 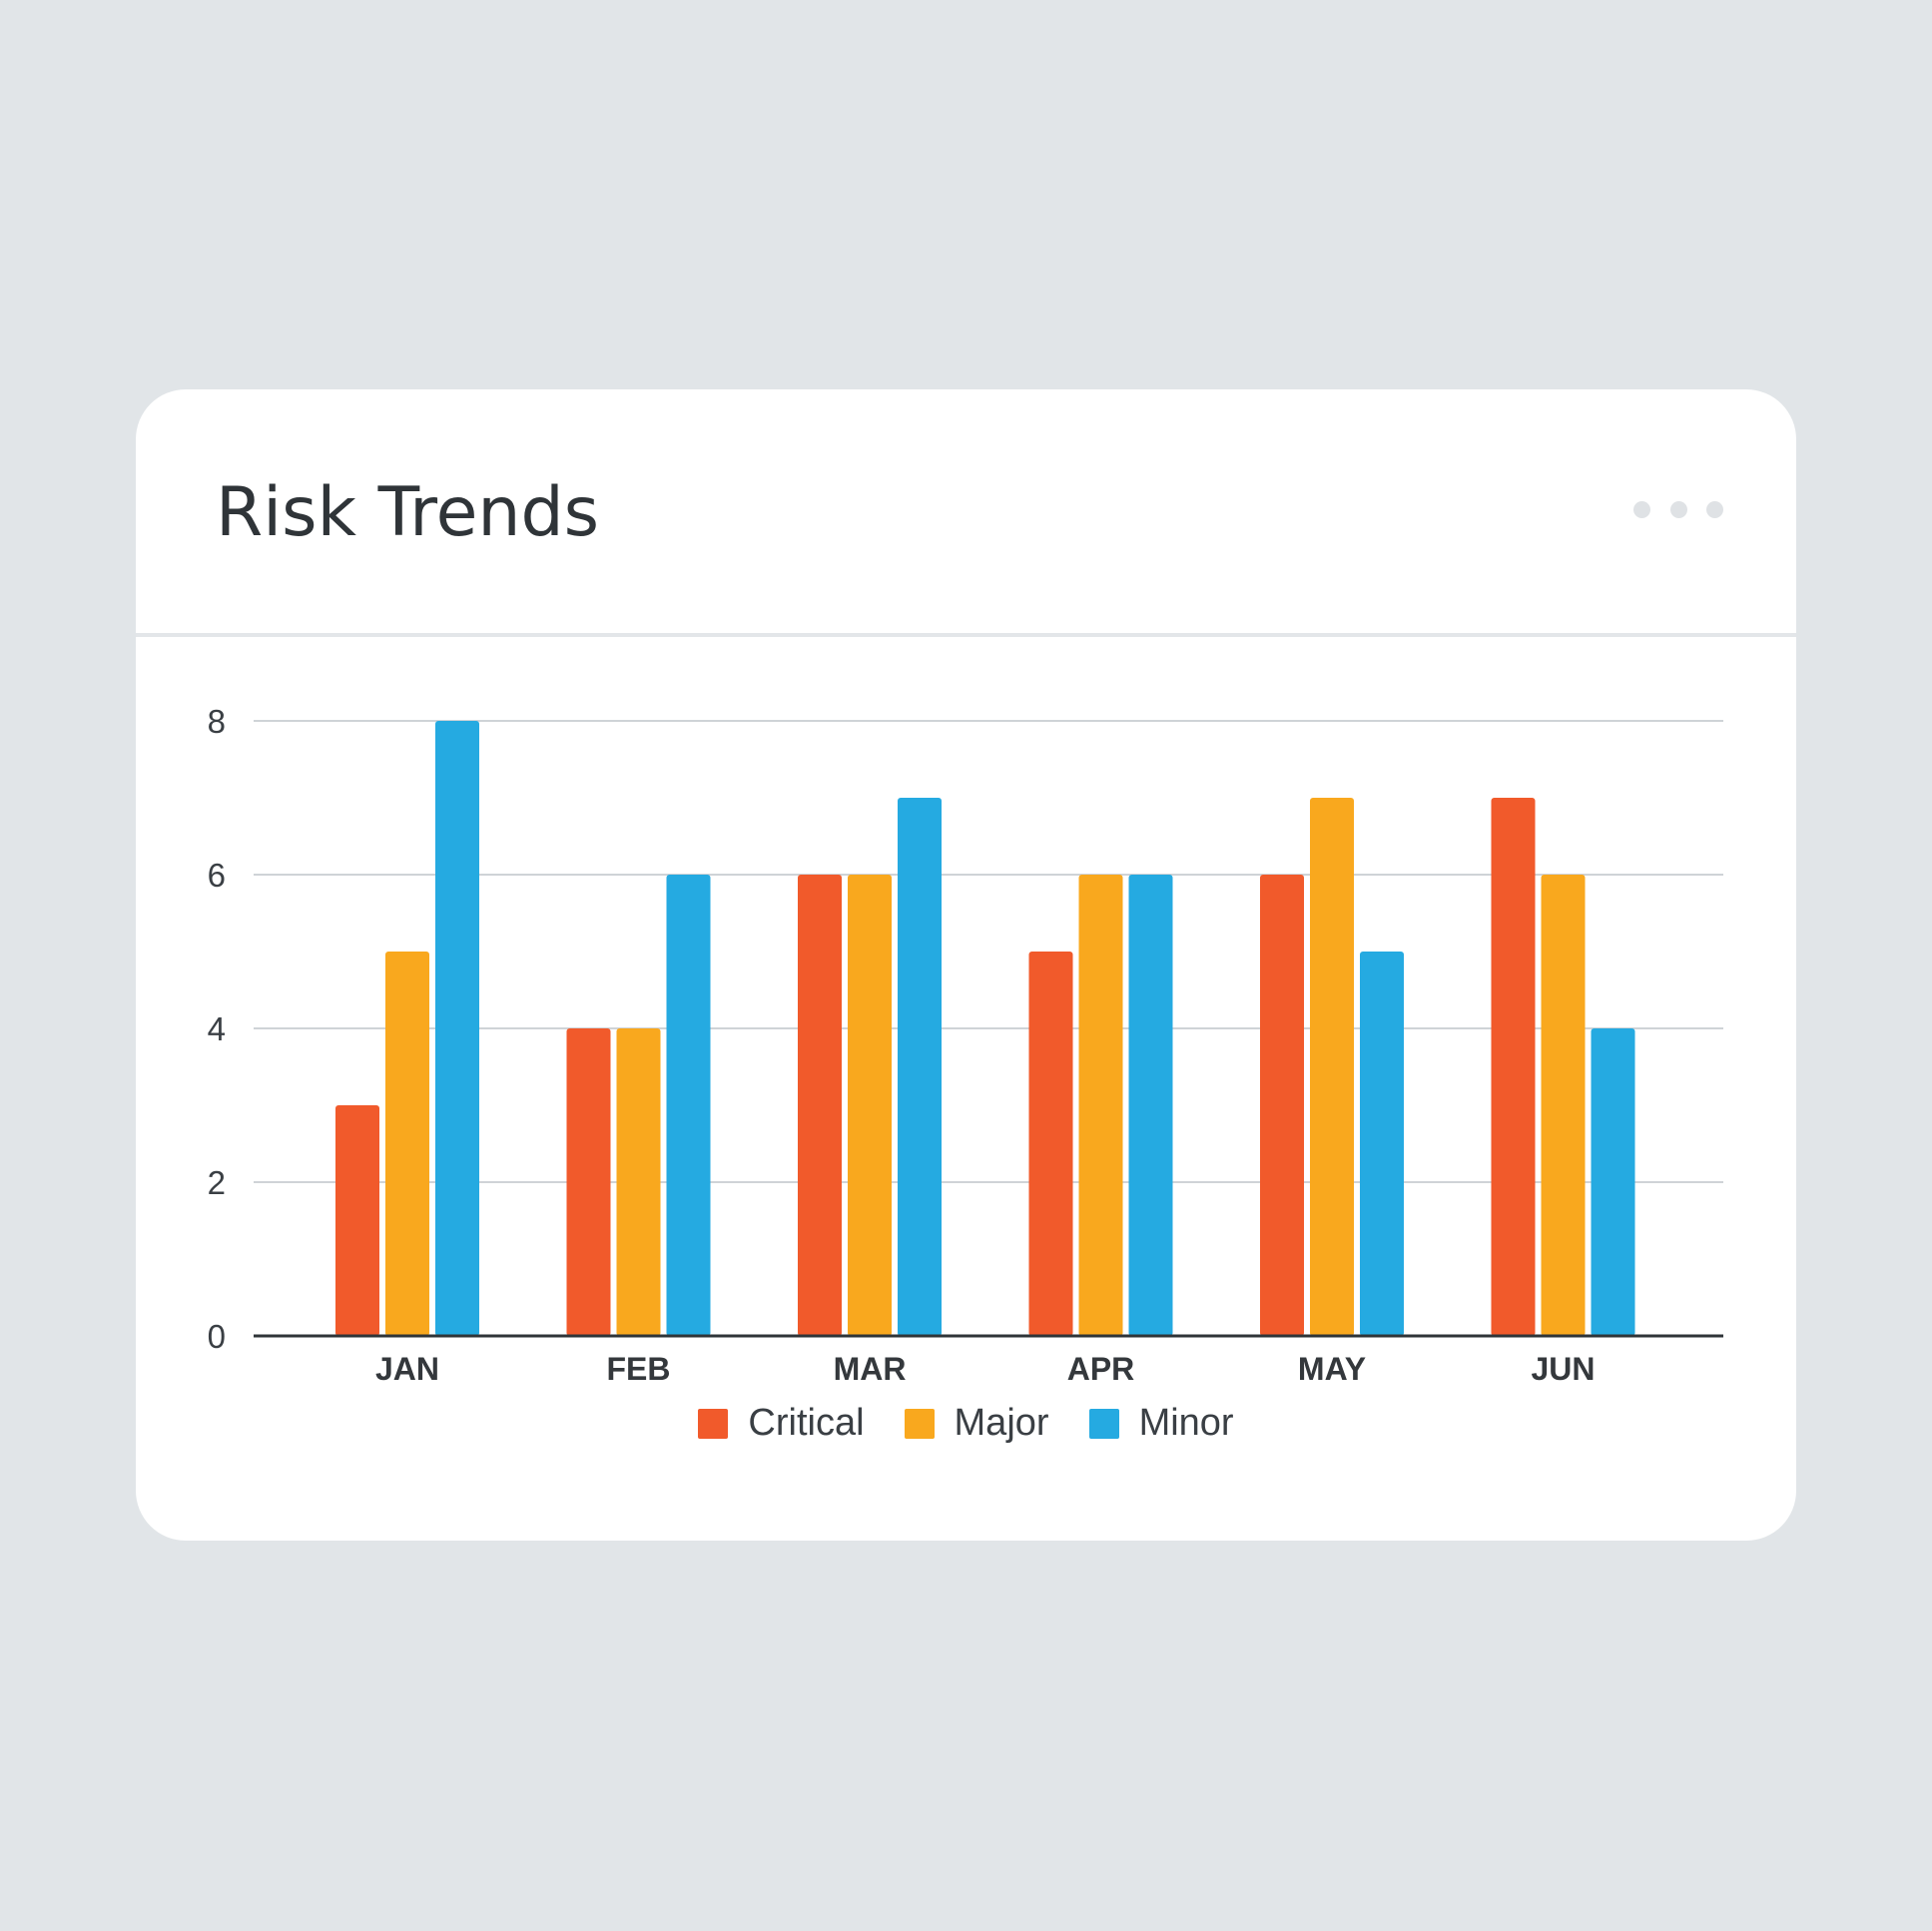 What do you see at coordinates (870, 1105) in the screenshot?
I see `bar-major-mar` at bounding box center [870, 1105].